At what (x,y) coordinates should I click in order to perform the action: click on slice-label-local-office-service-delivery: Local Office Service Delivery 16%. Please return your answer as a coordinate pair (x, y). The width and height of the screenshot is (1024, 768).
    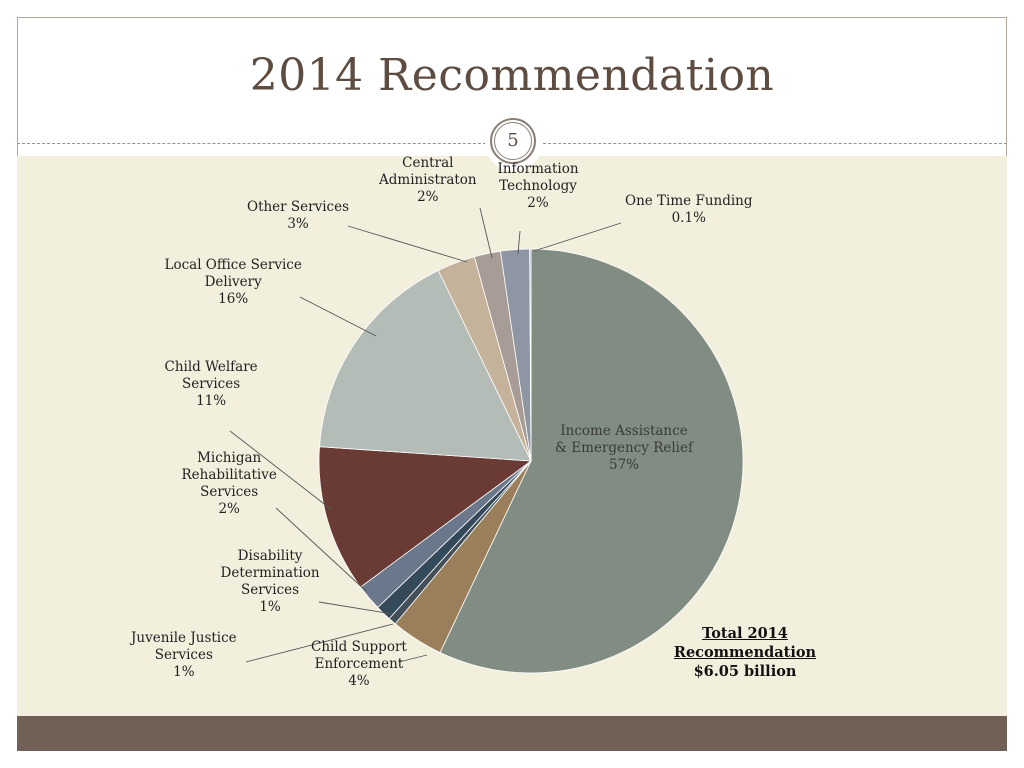
    Looking at the image, I should click on (233, 282).